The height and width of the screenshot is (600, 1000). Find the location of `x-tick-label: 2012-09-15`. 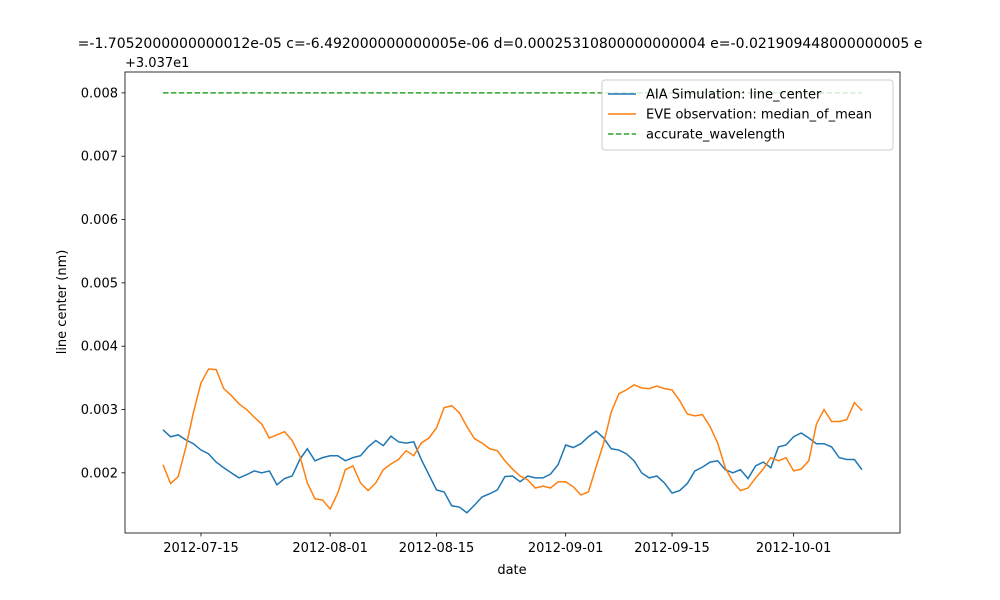

x-tick-label: 2012-09-15 is located at coordinates (672, 548).